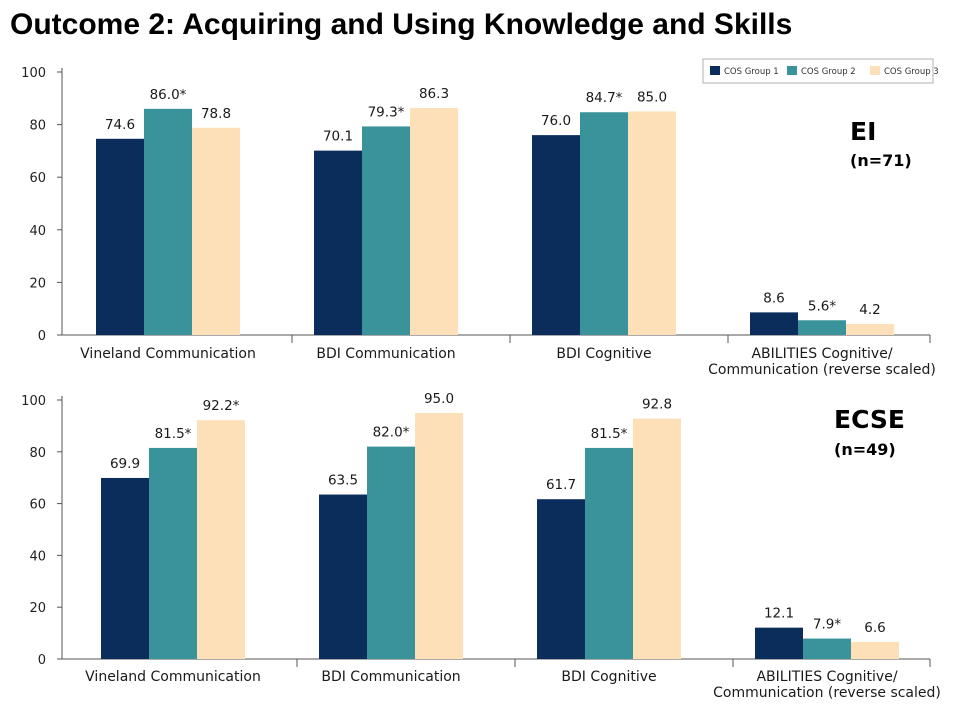 The image size is (960, 720). Describe the element at coordinates (561, 485) in the screenshot. I see `data-label: 61.7` at that location.